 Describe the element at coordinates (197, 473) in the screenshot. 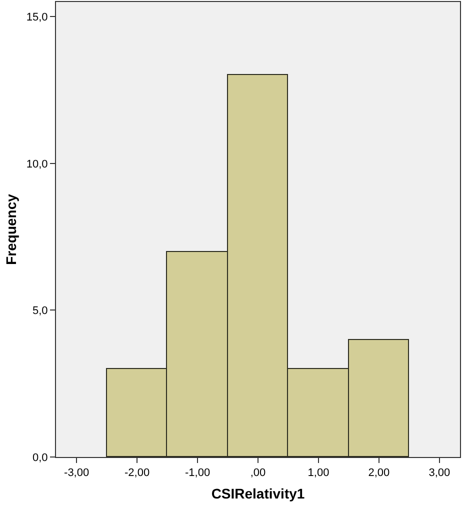

I see `x-tick-label: -1,00` at that location.